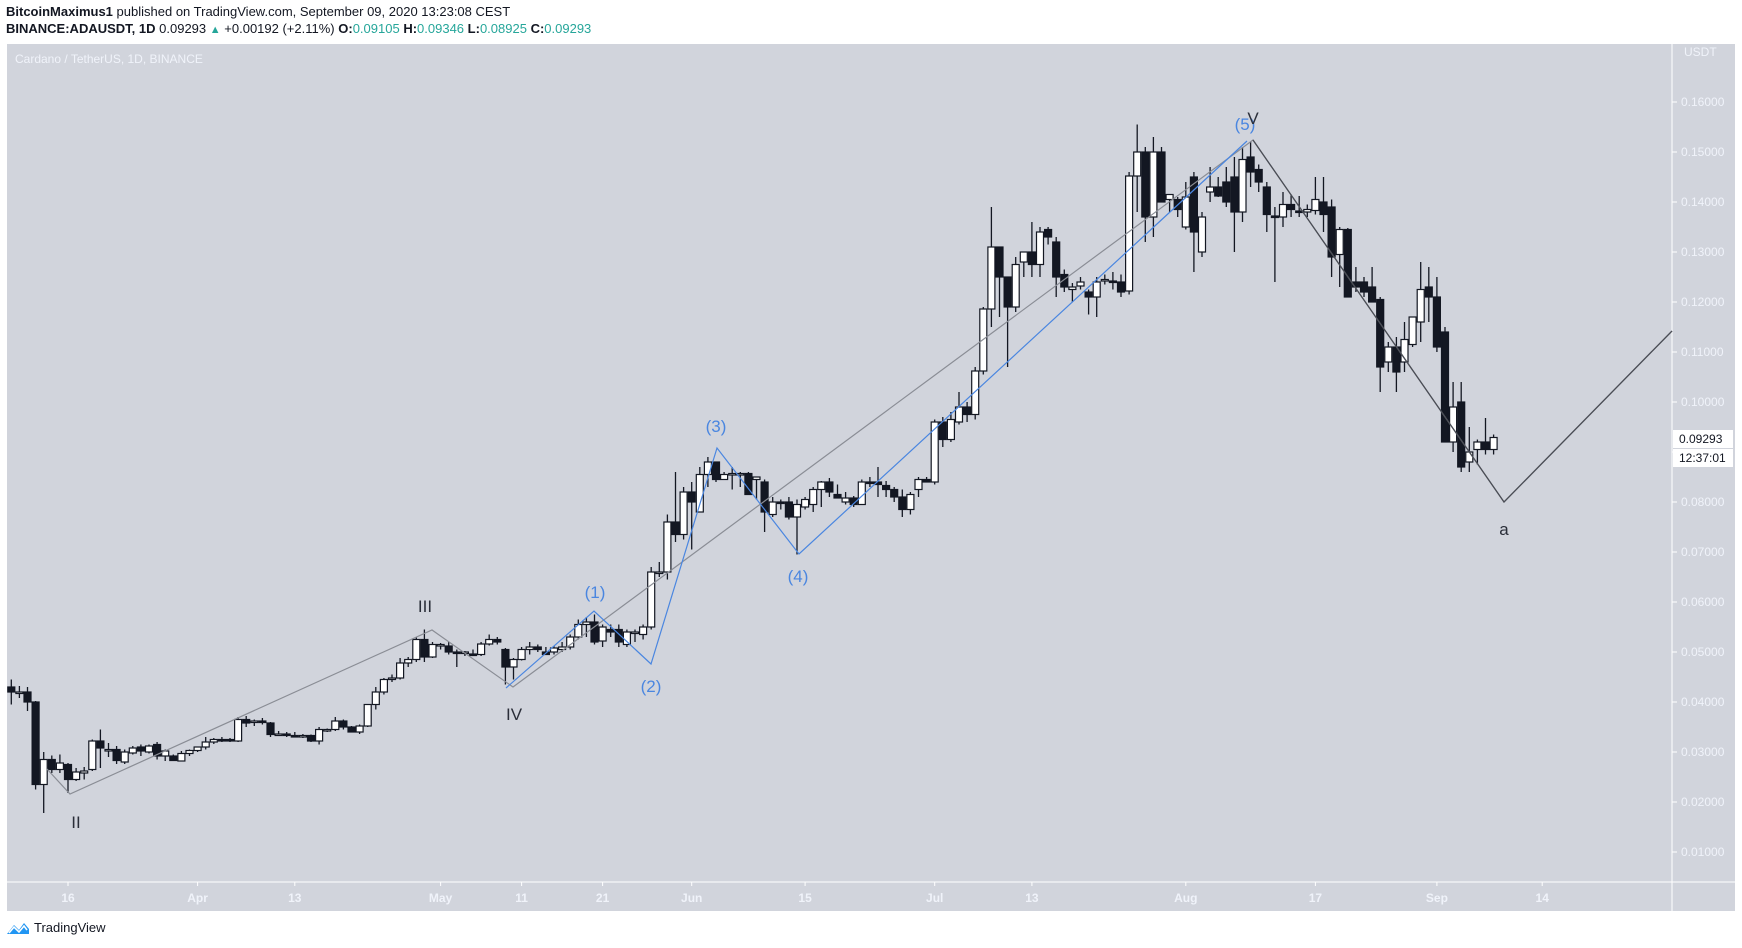 Image resolution: width=1742 pixels, height=948 pixels. What do you see at coordinates (1703, 439) in the screenshot?
I see `current-price-tag: 0.09293` at bounding box center [1703, 439].